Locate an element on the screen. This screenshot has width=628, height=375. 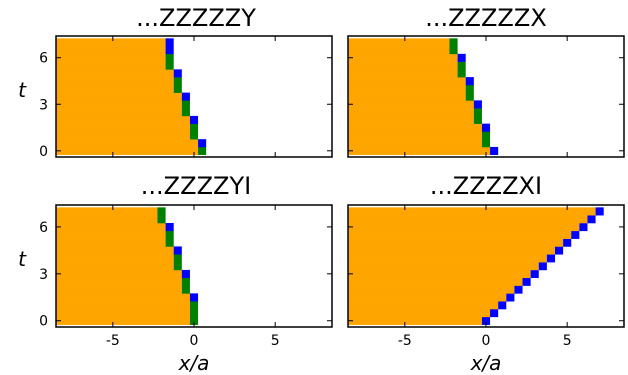
panel-title: ...ZZZZYI is located at coordinates (196, 186).